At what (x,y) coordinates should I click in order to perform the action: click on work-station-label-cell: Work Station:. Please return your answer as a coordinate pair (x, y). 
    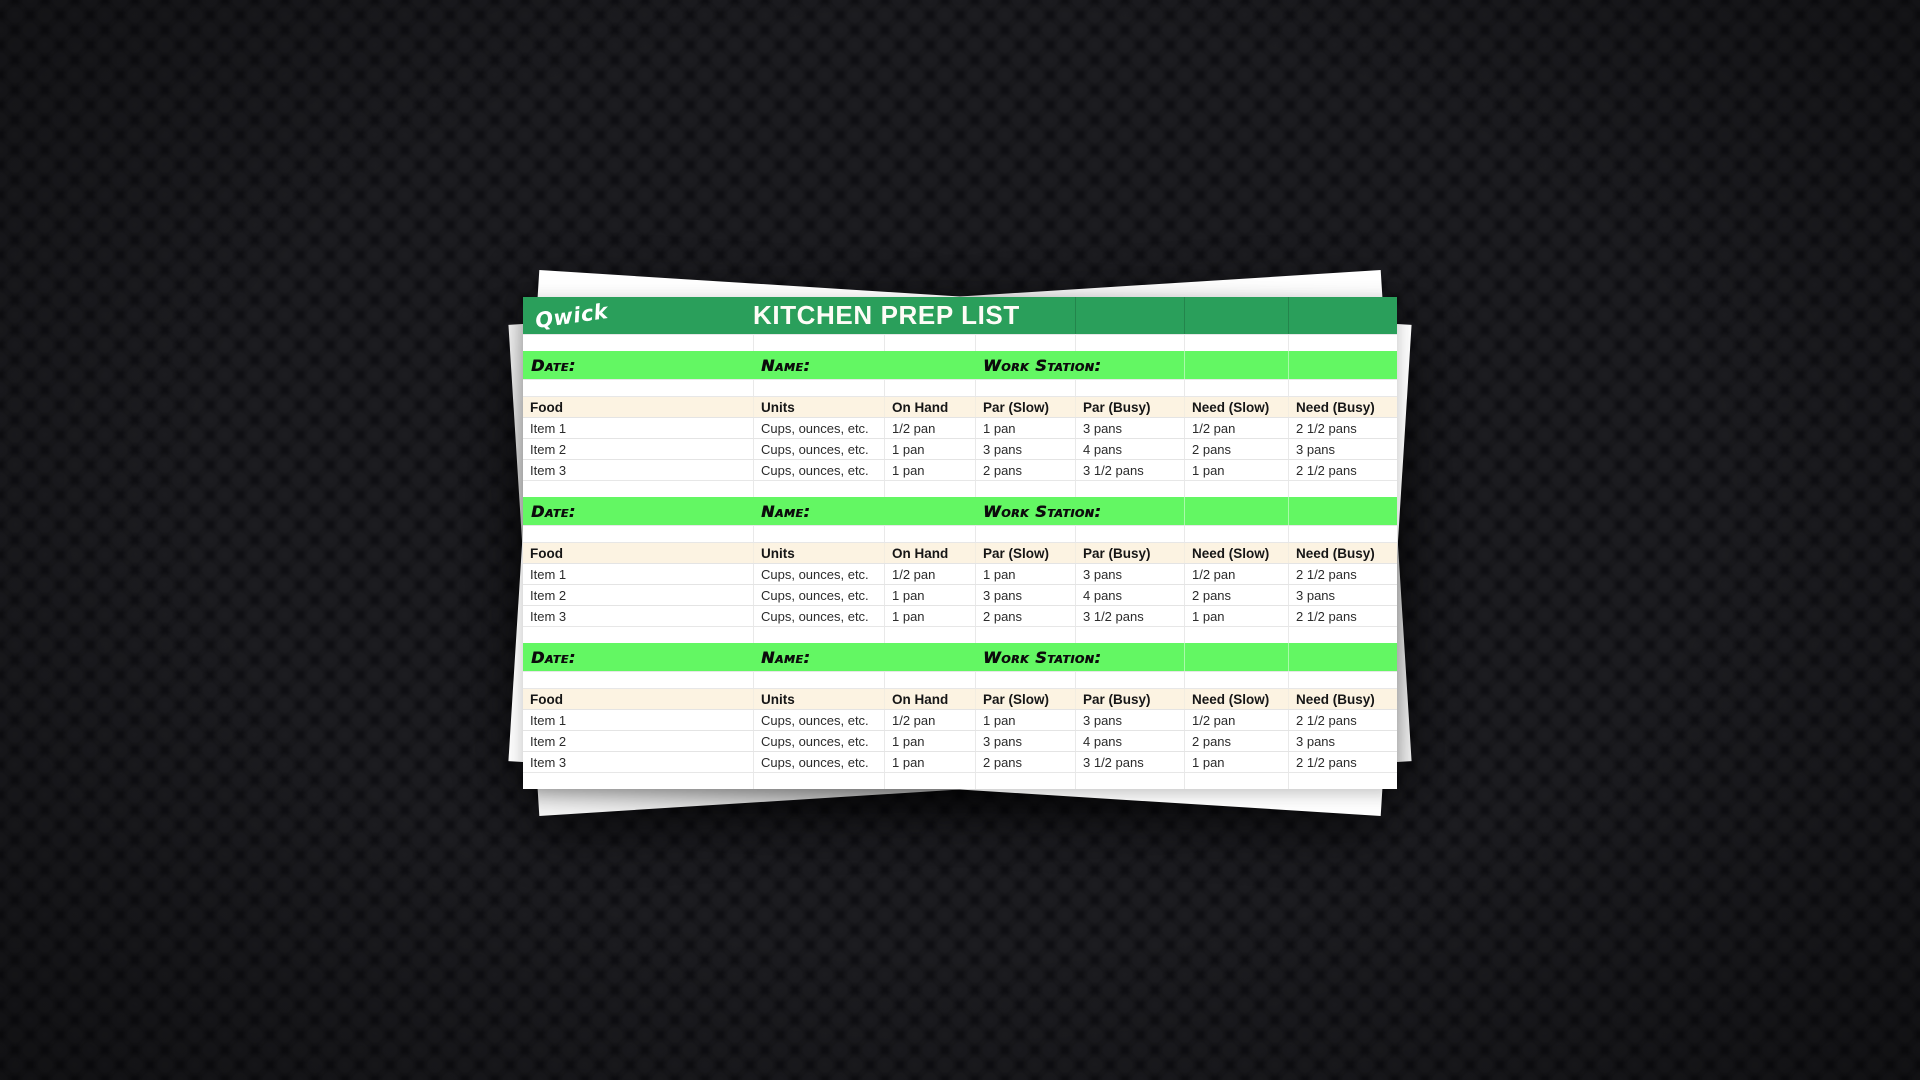
    Looking at the image, I should click on (1079, 511).